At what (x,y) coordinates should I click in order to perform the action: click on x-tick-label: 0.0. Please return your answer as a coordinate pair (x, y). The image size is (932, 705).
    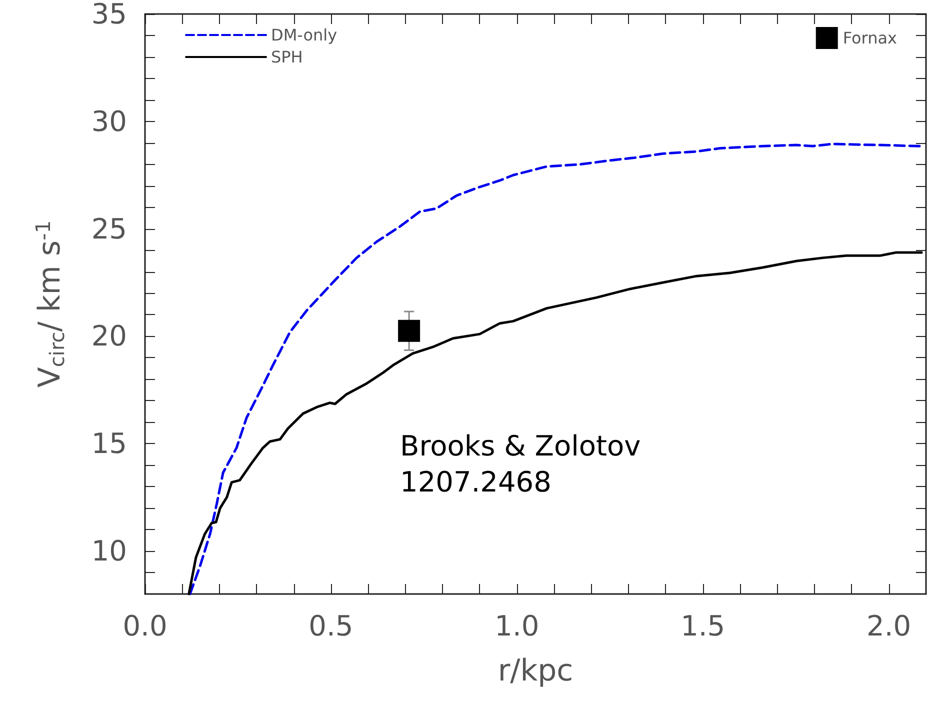
    Looking at the image, I should click on (145, 626).